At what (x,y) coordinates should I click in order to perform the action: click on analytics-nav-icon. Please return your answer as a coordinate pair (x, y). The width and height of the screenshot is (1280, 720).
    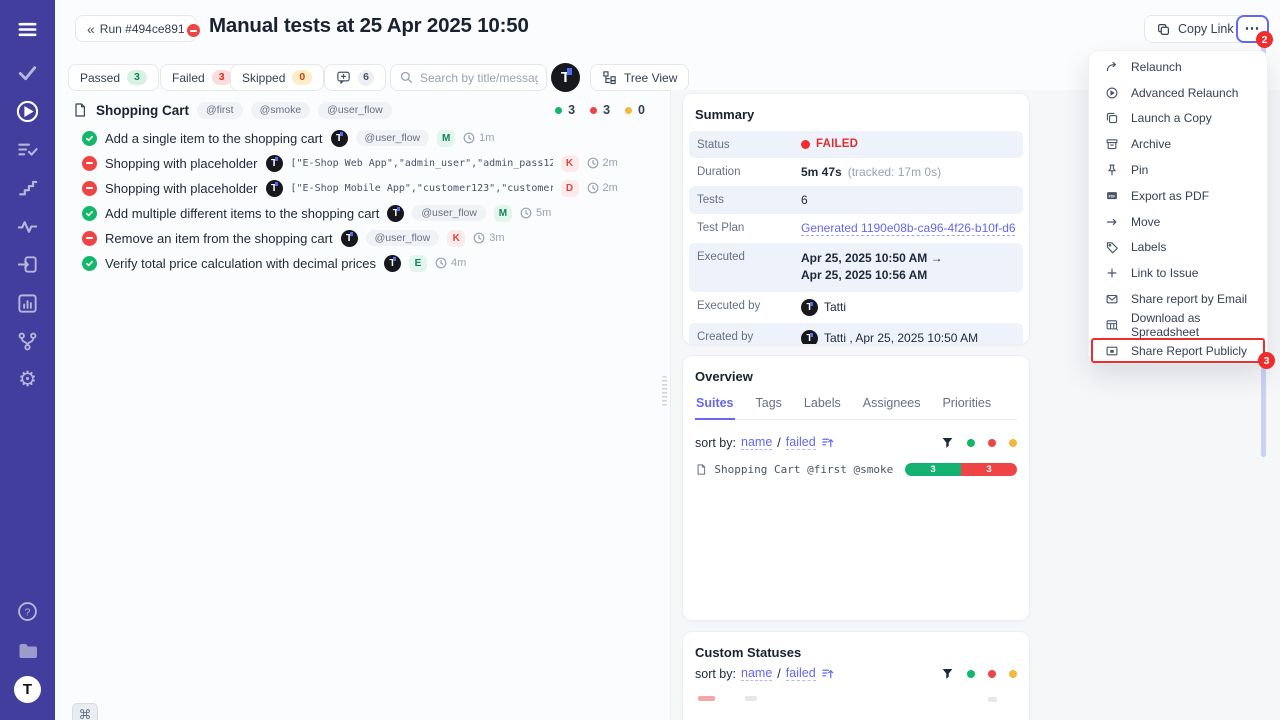
    Looking at the image, I should click on (27, 303).